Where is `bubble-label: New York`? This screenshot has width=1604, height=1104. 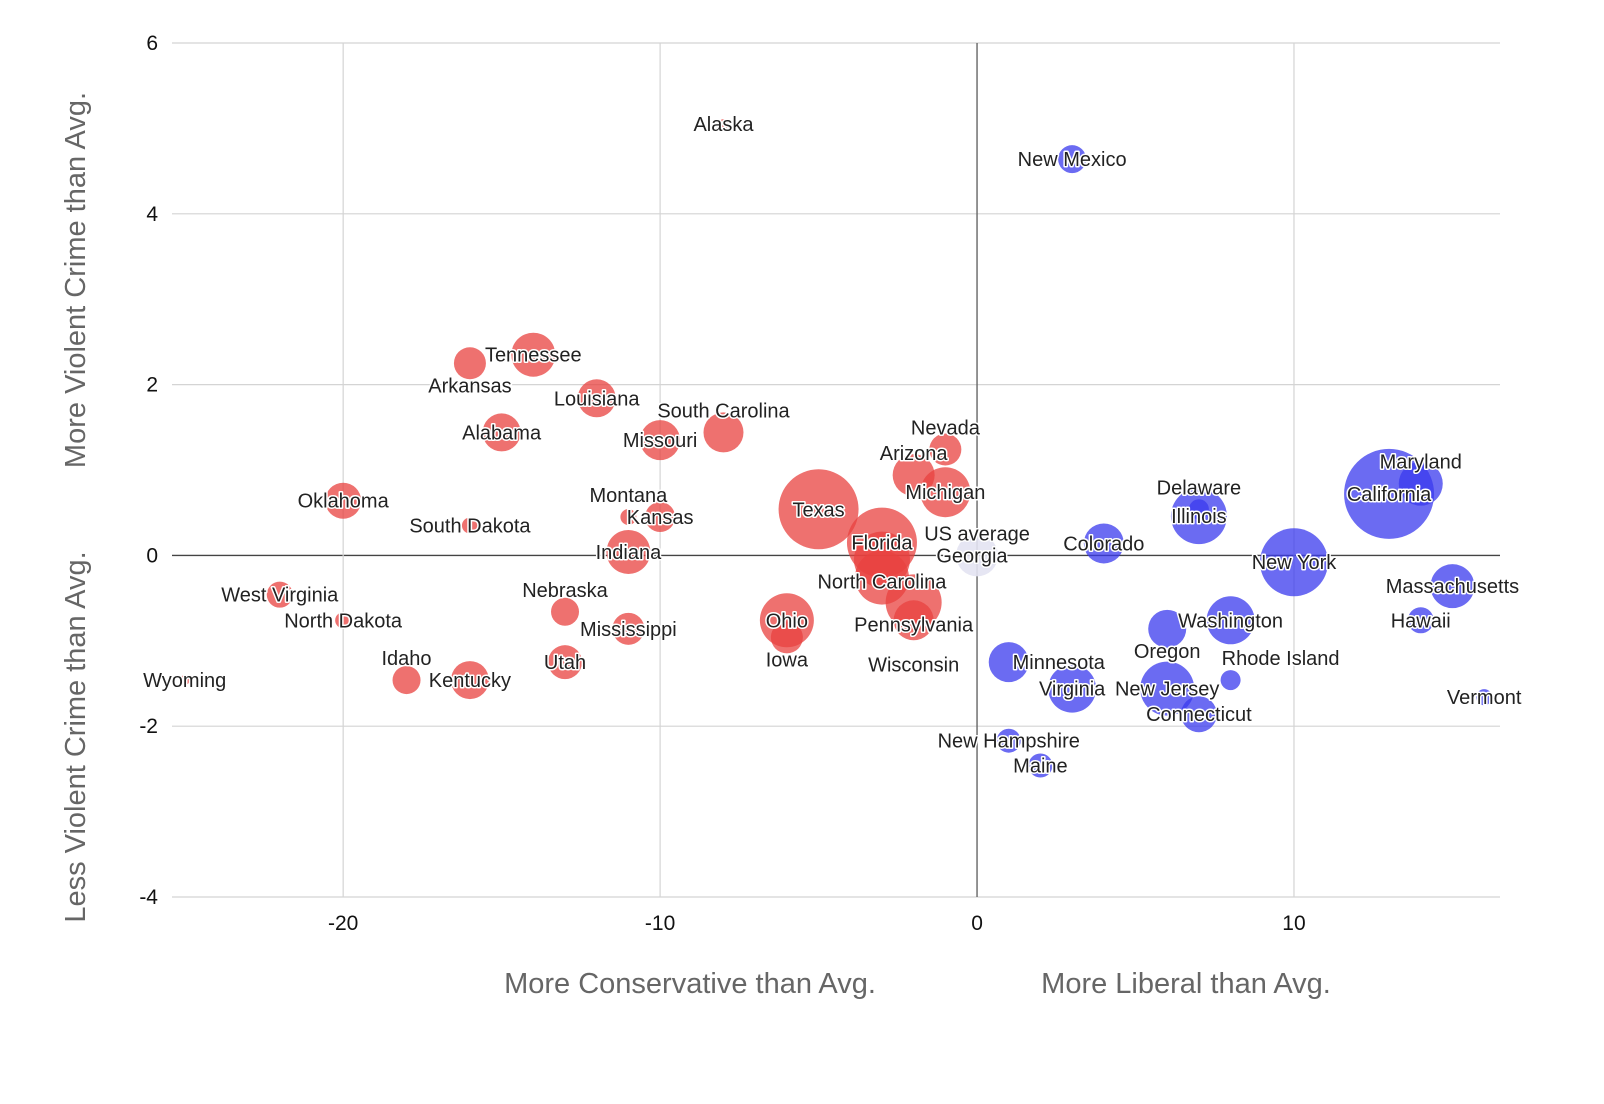 bubble-label: New York is located at coordinates (1294, 563).